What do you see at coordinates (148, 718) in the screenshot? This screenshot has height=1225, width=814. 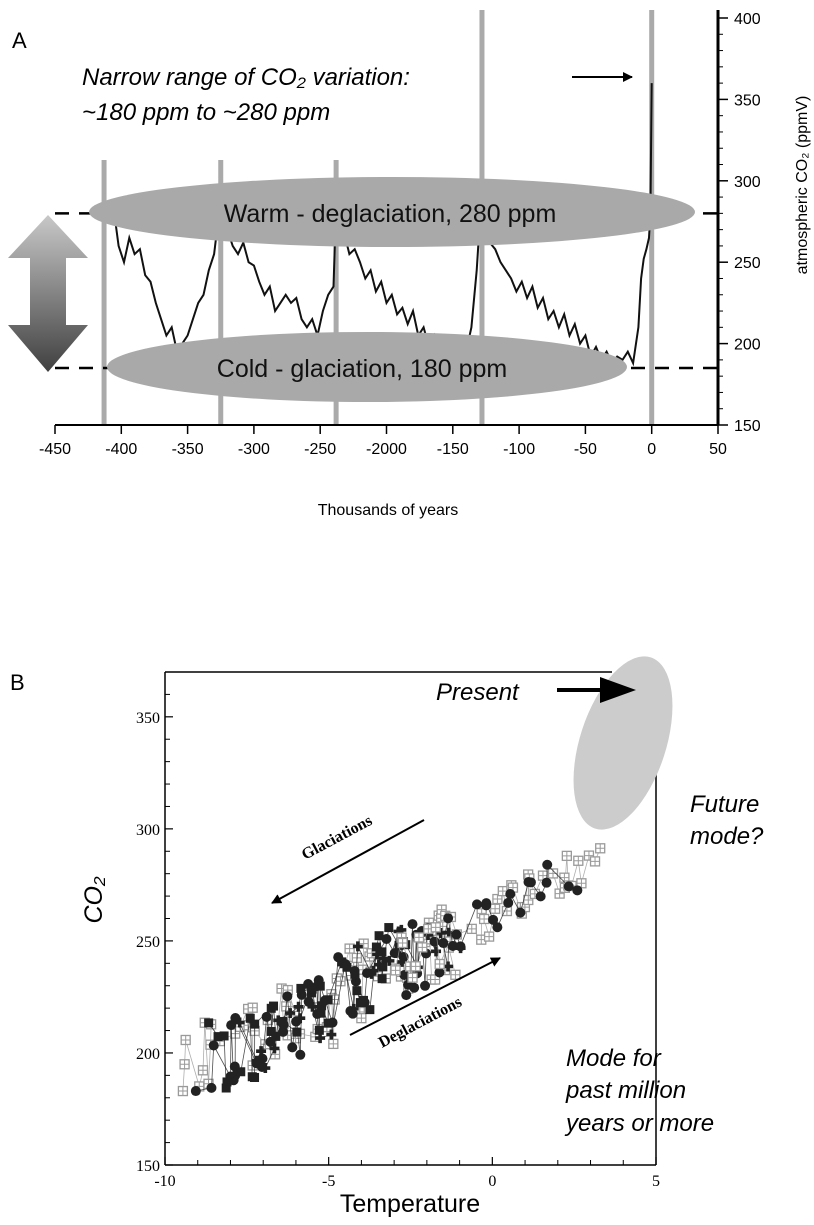 I see `b-y-tick-label: 350` at bounding box center [148, 718].